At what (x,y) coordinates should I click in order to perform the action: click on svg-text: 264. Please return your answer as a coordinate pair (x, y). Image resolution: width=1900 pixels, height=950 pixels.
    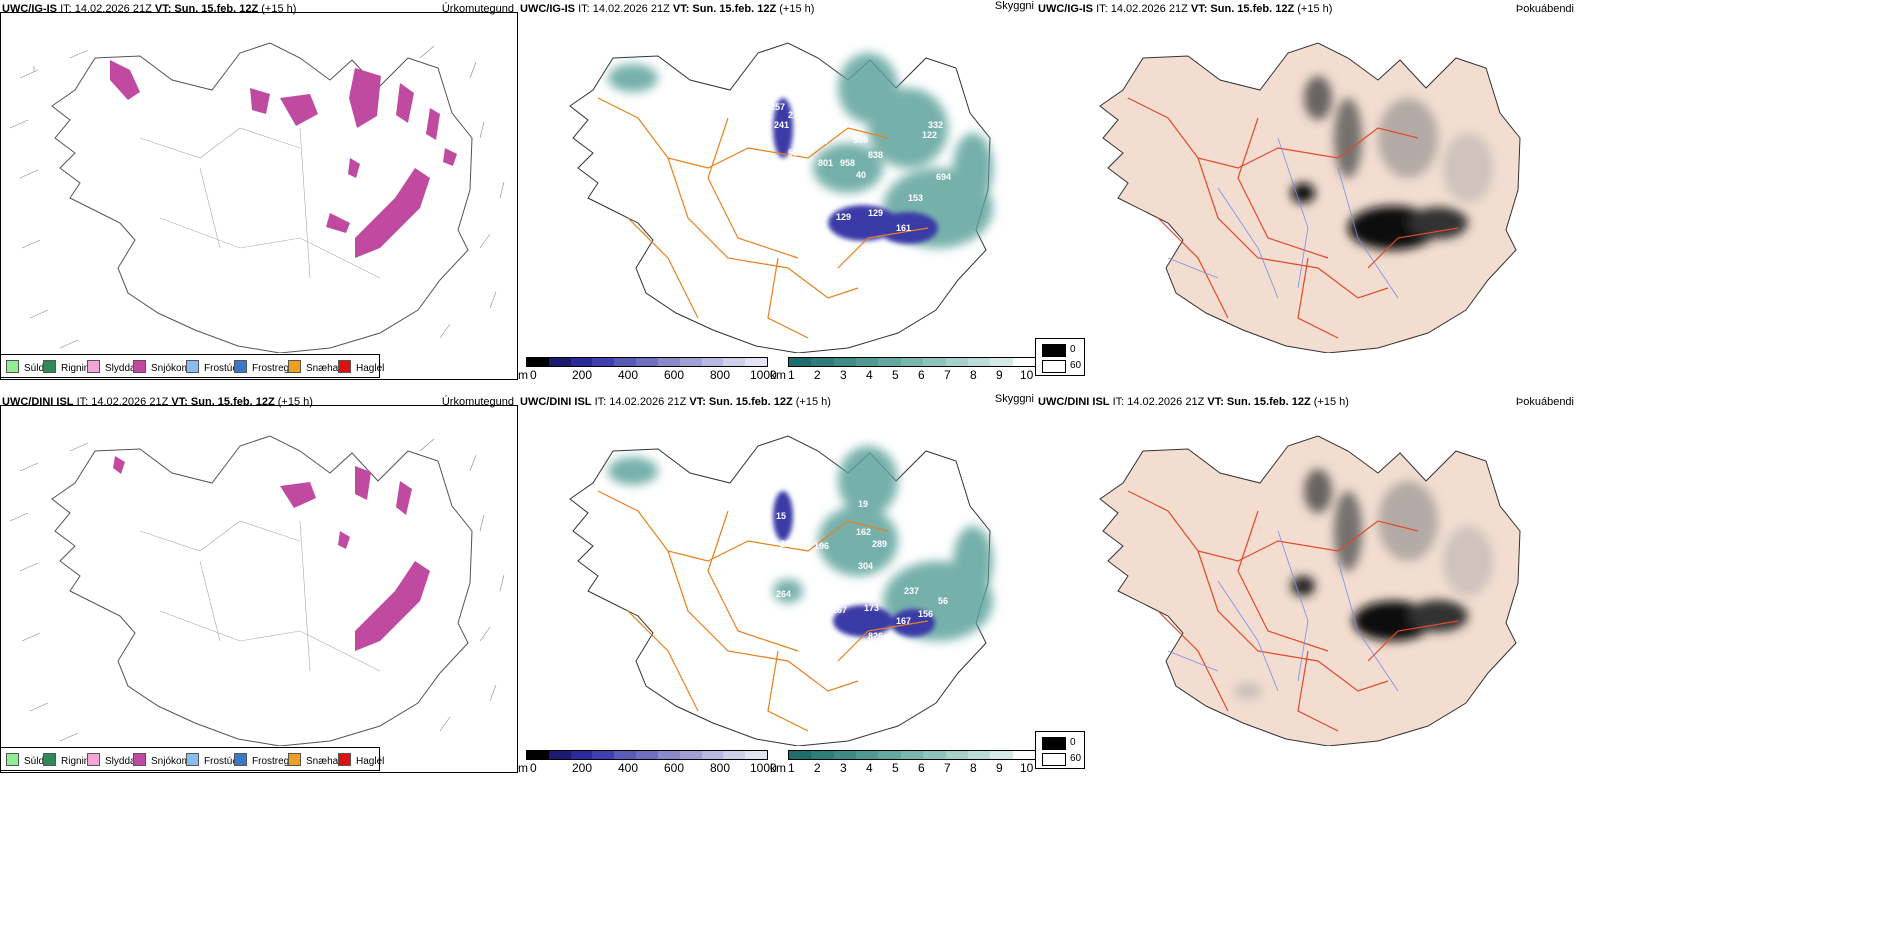
    Looking at the image, I should click on (783, 594).